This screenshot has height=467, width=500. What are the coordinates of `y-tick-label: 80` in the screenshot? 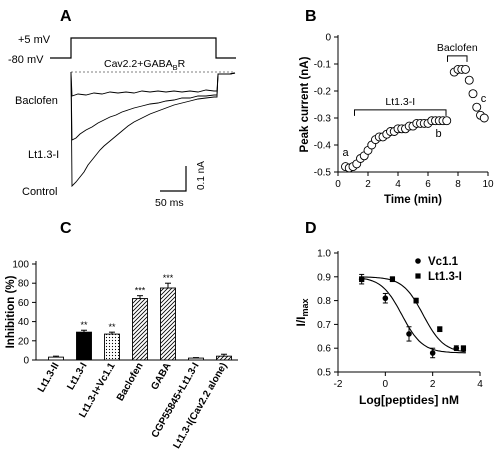 It's located at (24, 284).